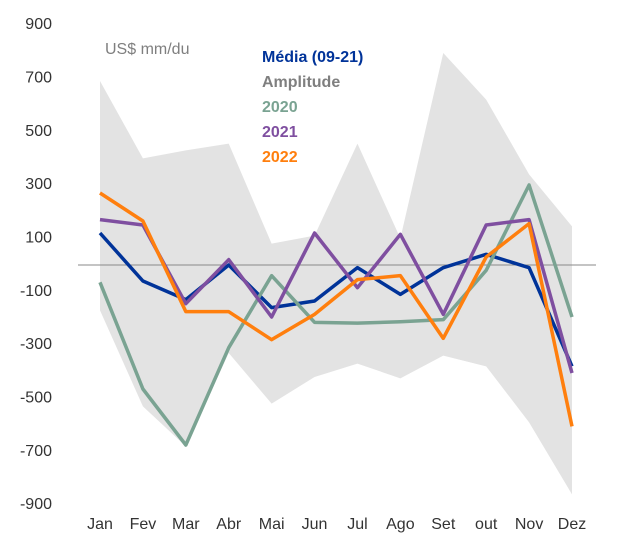 The image size is (624, 538). What do you see at coordinates (280, 132) in the screenshot?
I see `legend-entry: 2021` at bounding box center [280, 132].